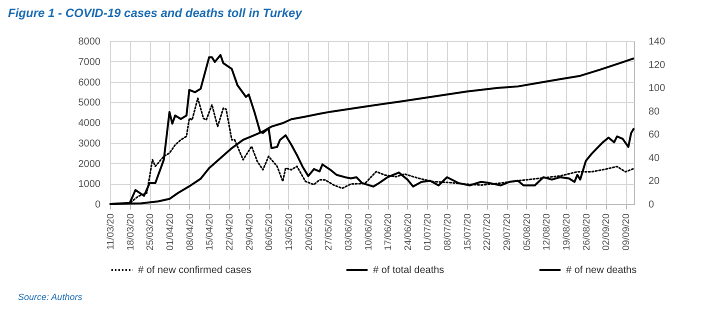  What do you see at coordinates (547, 232) in the screenshot?
I see `x-tick-label: 12/08/20` at bounding box center [547, 232].